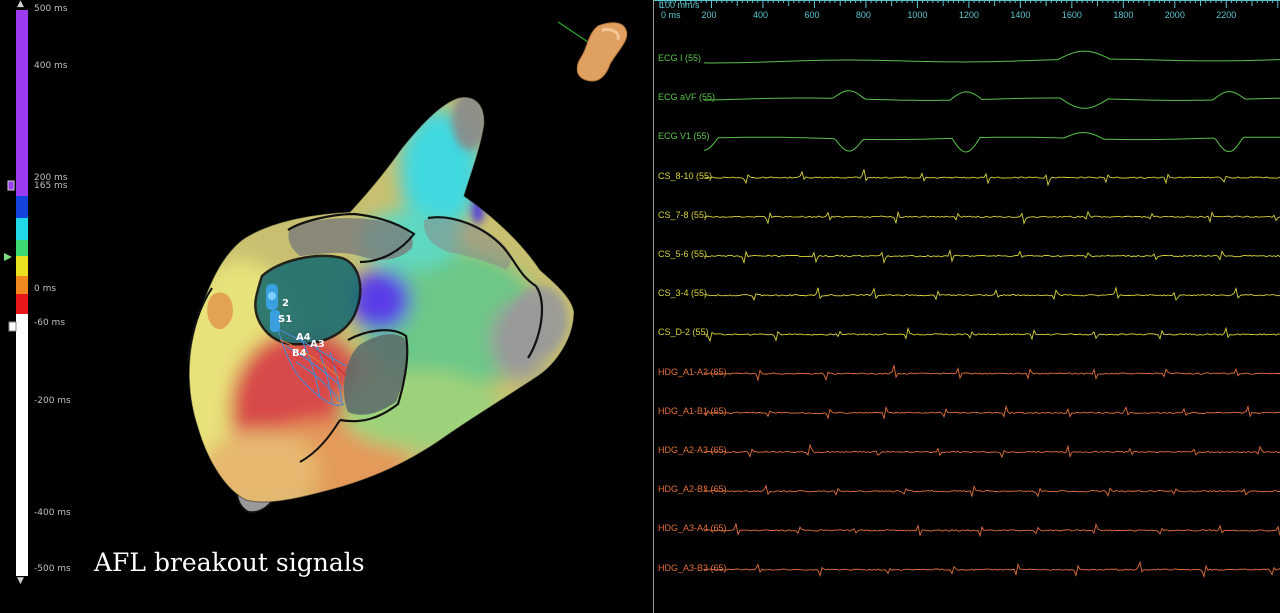 The image size is (1280, 613). Describe the element at coordinates (917, 15) in the screenshot. I see `ruler-tick-label: 1000` at that location.